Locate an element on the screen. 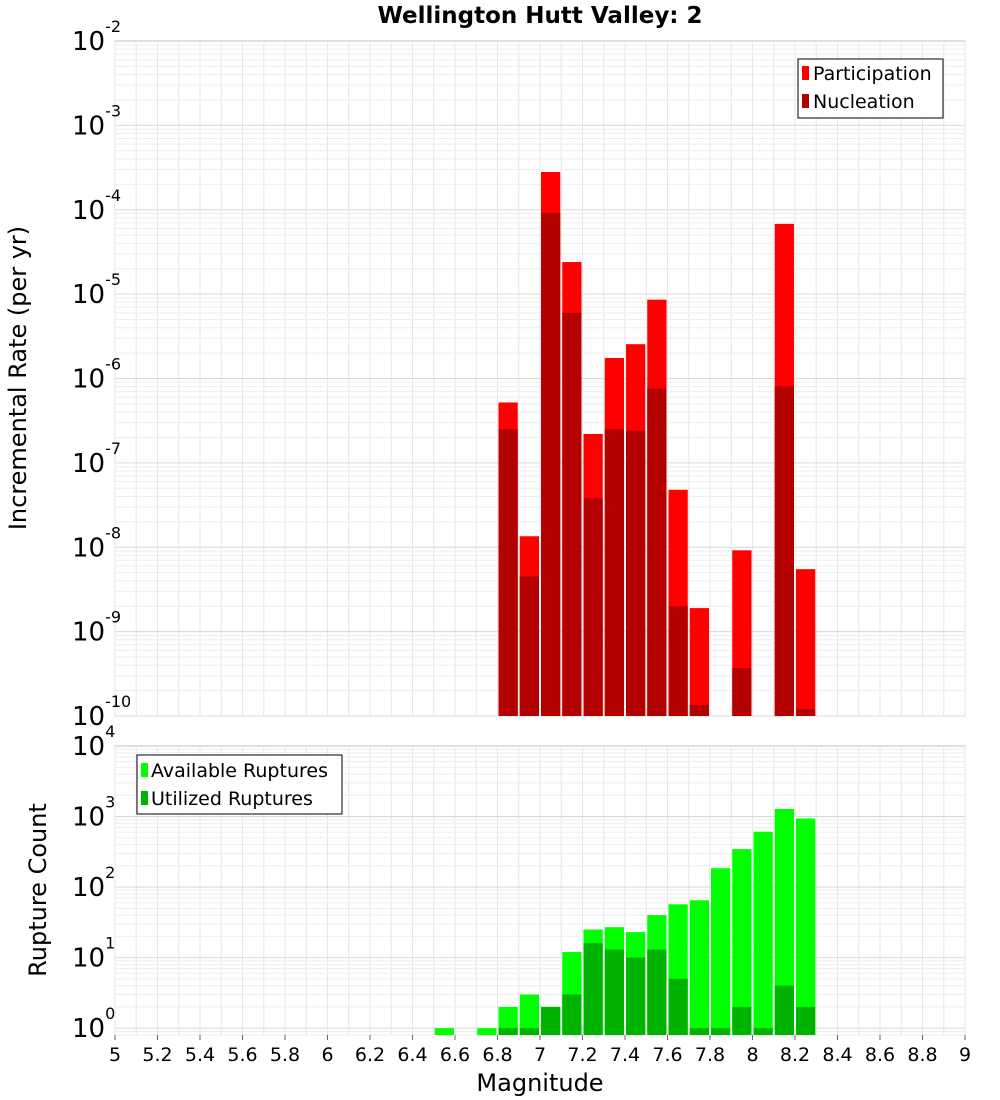 The width and height of the screenshot is (1000, 1100). count-y-tick-label: 10² is located at coordinates (93, 883).